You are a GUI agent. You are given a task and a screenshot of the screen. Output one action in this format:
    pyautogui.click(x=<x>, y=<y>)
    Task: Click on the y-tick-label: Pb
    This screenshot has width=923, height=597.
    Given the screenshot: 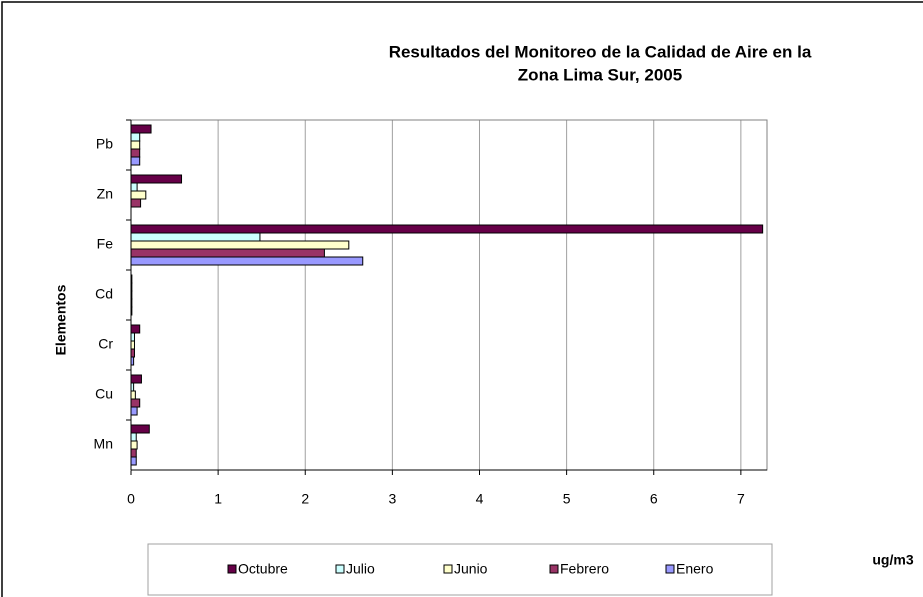 What is the action you would take?
    pyautogui.click(x=104, y=144)
    